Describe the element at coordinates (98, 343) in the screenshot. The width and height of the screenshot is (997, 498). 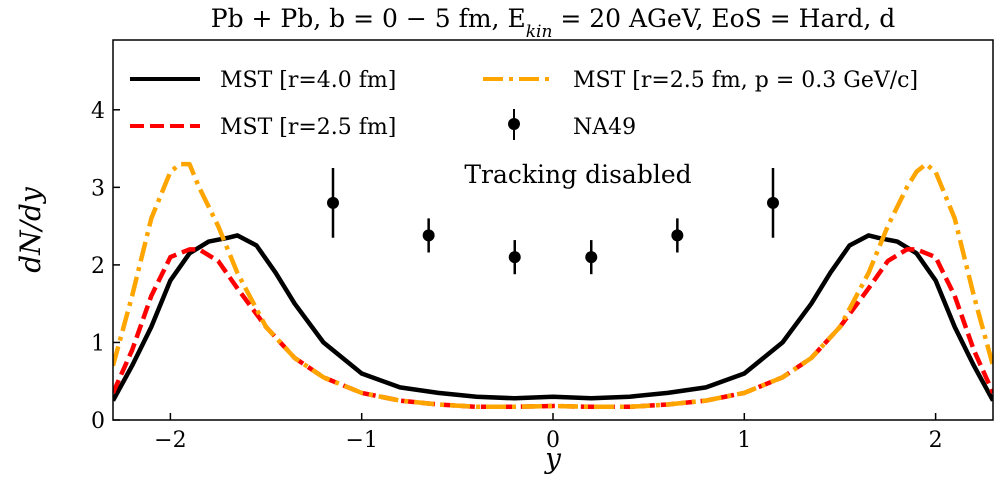
I see `y-tick-label: 1` at that location.